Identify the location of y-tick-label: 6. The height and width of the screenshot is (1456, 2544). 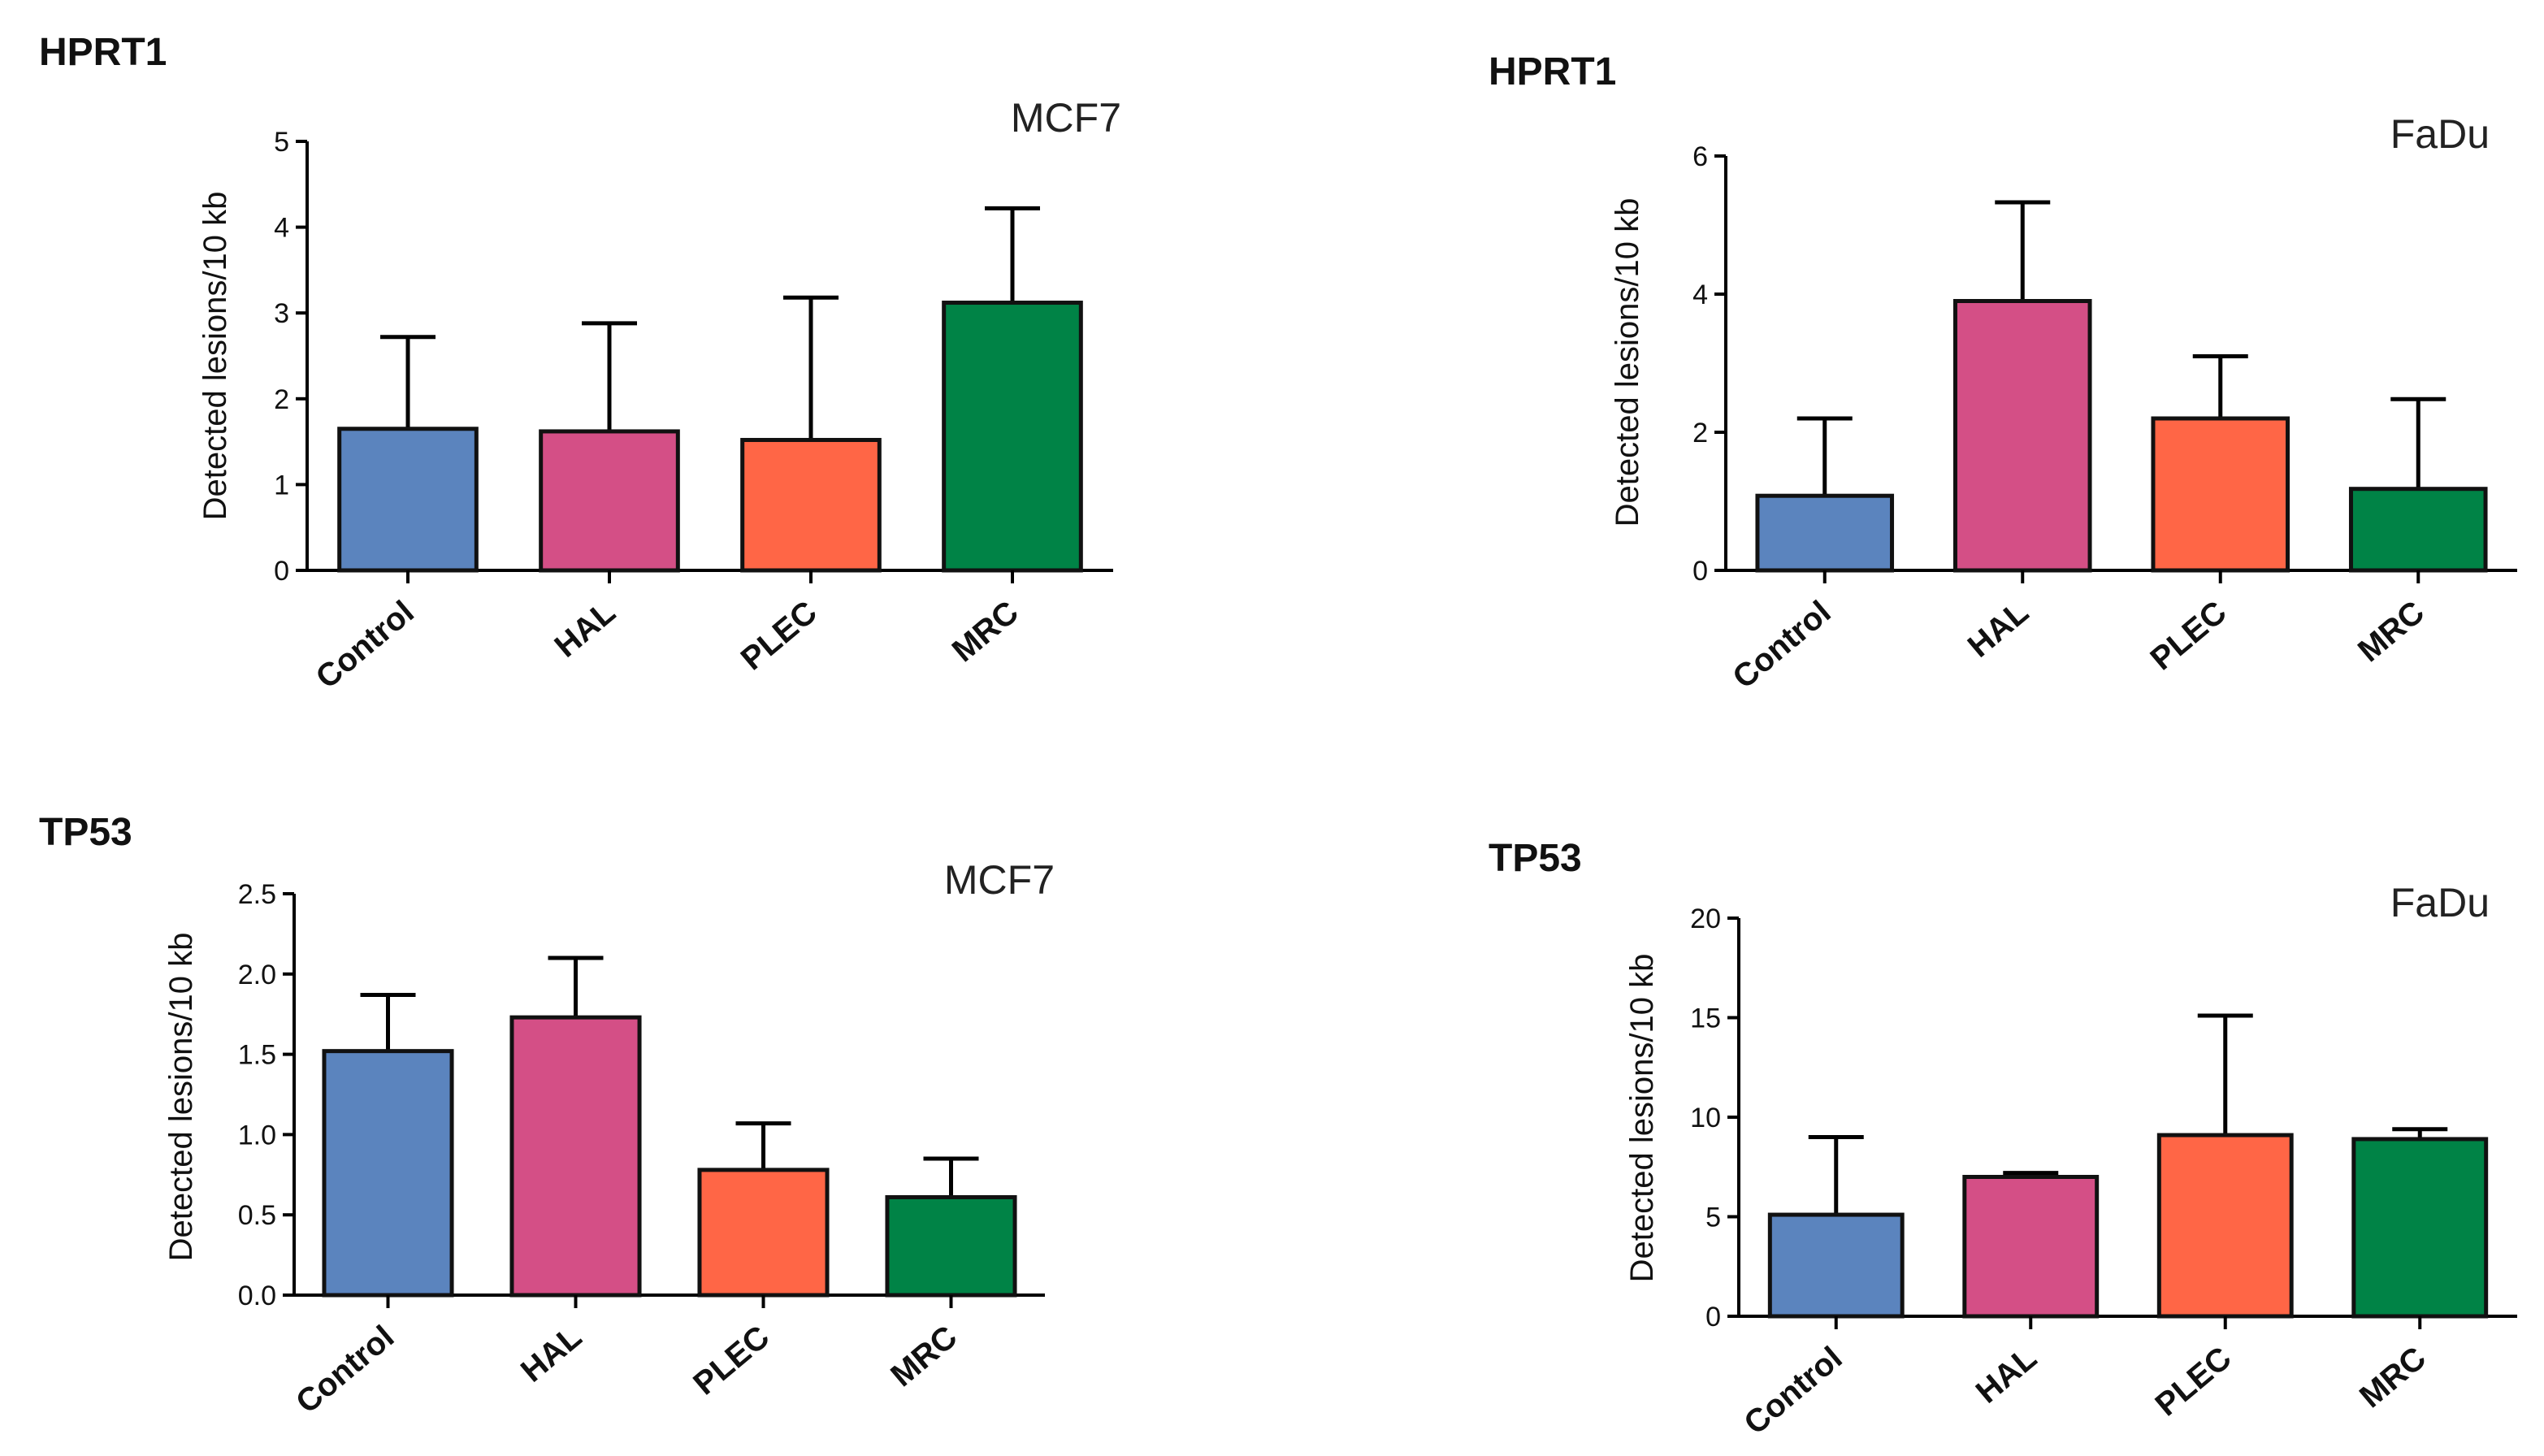
(1700, 156).